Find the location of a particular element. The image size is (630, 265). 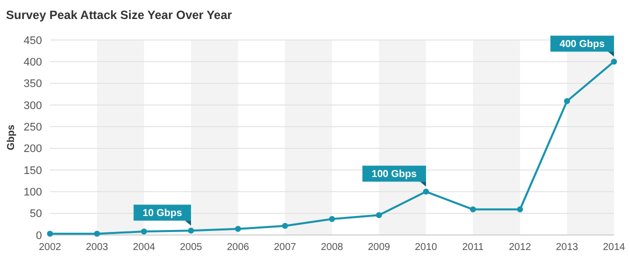

annotation: 400 Gbps is located at coordinates (583, 44).